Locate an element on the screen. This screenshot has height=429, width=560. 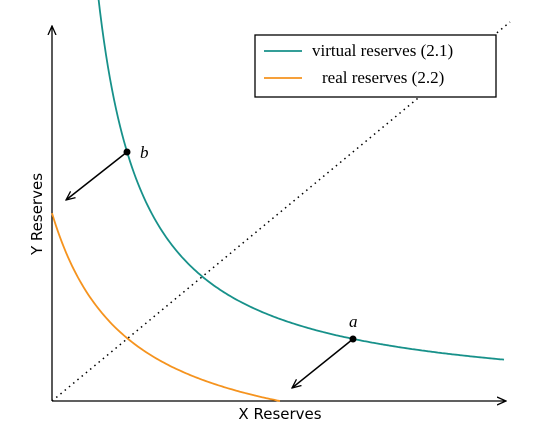
x-axis-label: X Reserves is located at coordinates (279, 414).